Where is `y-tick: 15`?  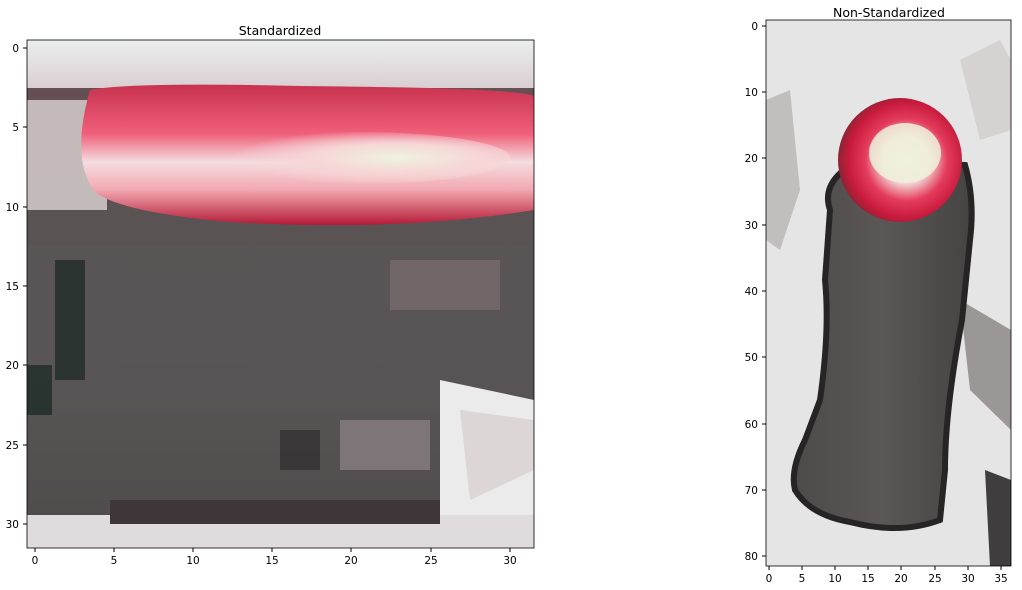 y-tick: 15 is located at coordinates (16, 287).